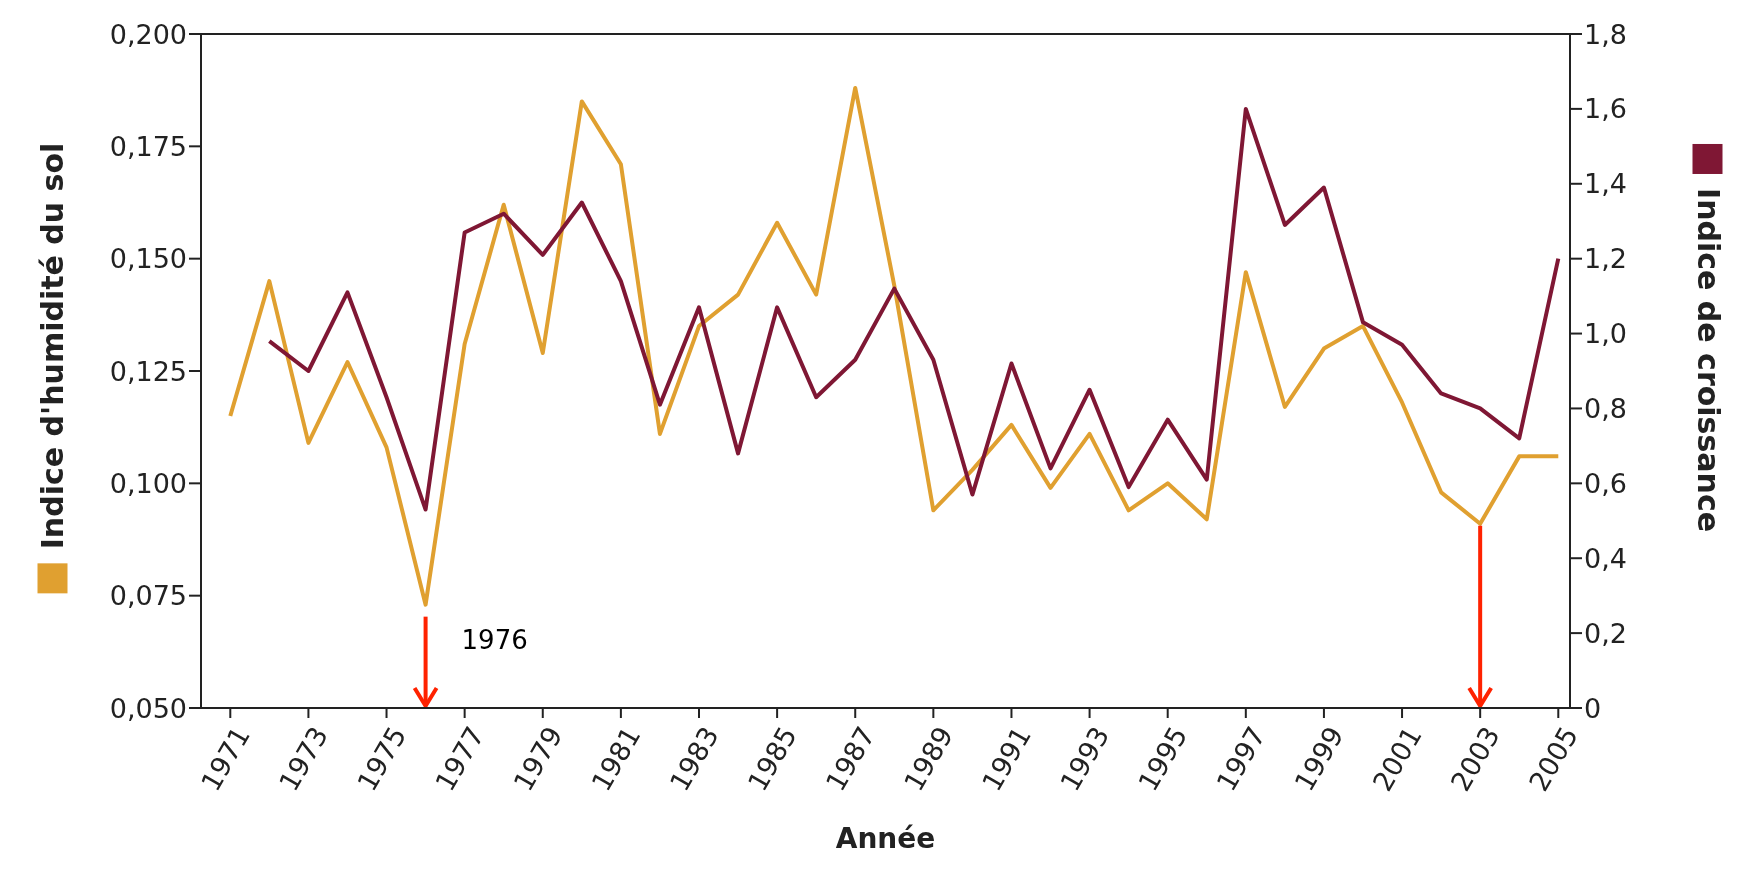 This screenshot has width=1752, height=888. Describe the element at coordinates (148, 596) in the screenshot. I see `y-tick-label: 0,075` at that location.